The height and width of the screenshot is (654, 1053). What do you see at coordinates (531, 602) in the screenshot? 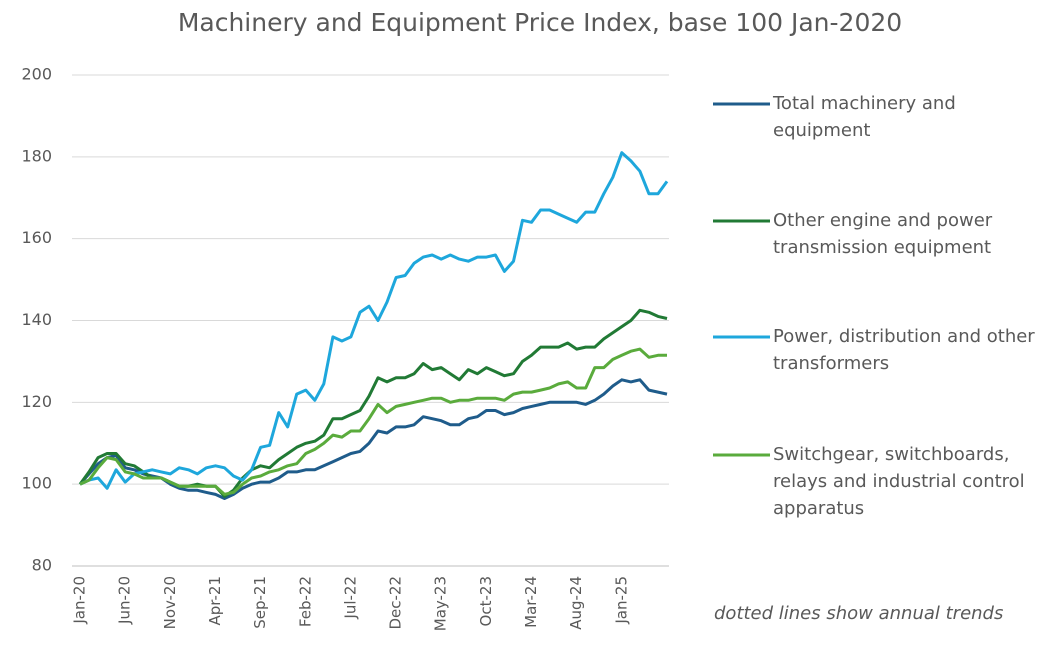
I see `x-tick-label: Mar-24` at bounding box center [531, 602].